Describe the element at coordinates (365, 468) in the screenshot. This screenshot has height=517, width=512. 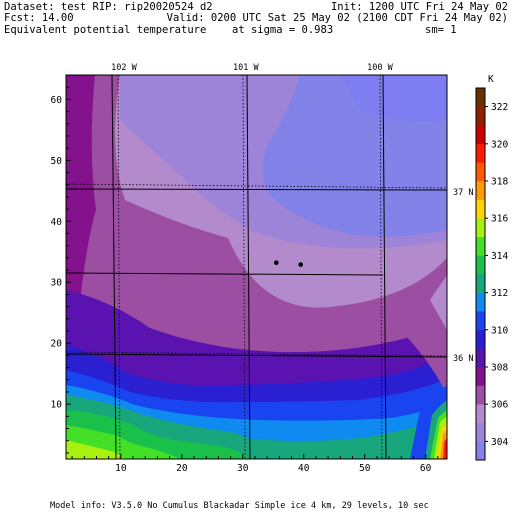
I see `x-tick-label: 50` at that location.